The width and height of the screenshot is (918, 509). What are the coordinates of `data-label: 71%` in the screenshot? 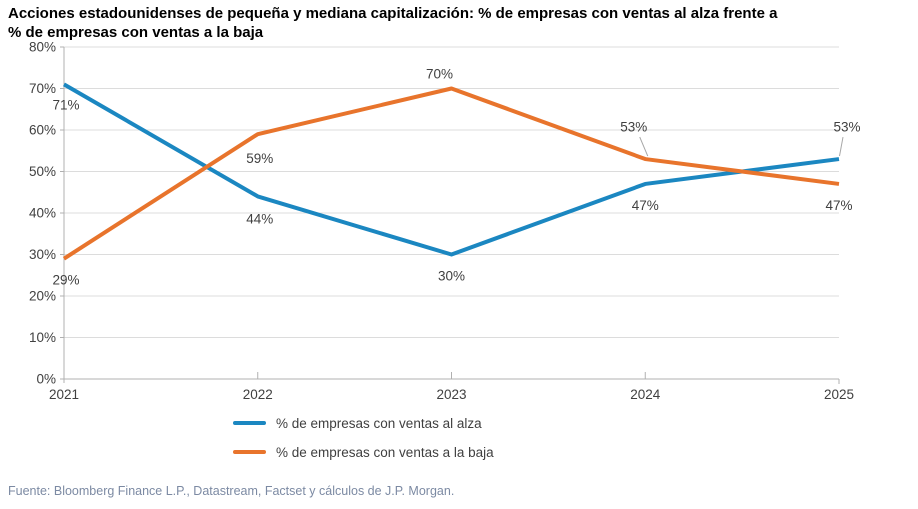 It's located at (65, 104).